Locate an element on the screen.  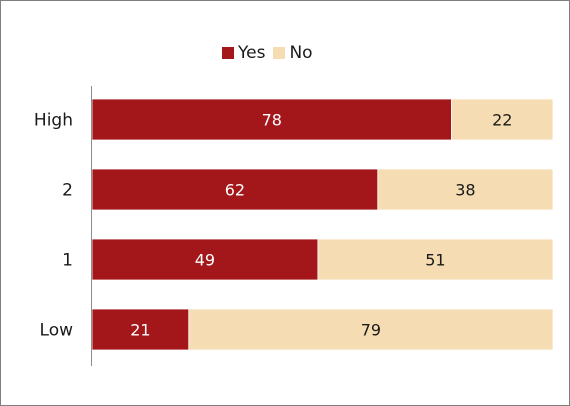
data-label-no-high: 22 is located at coordinates (502, 120).